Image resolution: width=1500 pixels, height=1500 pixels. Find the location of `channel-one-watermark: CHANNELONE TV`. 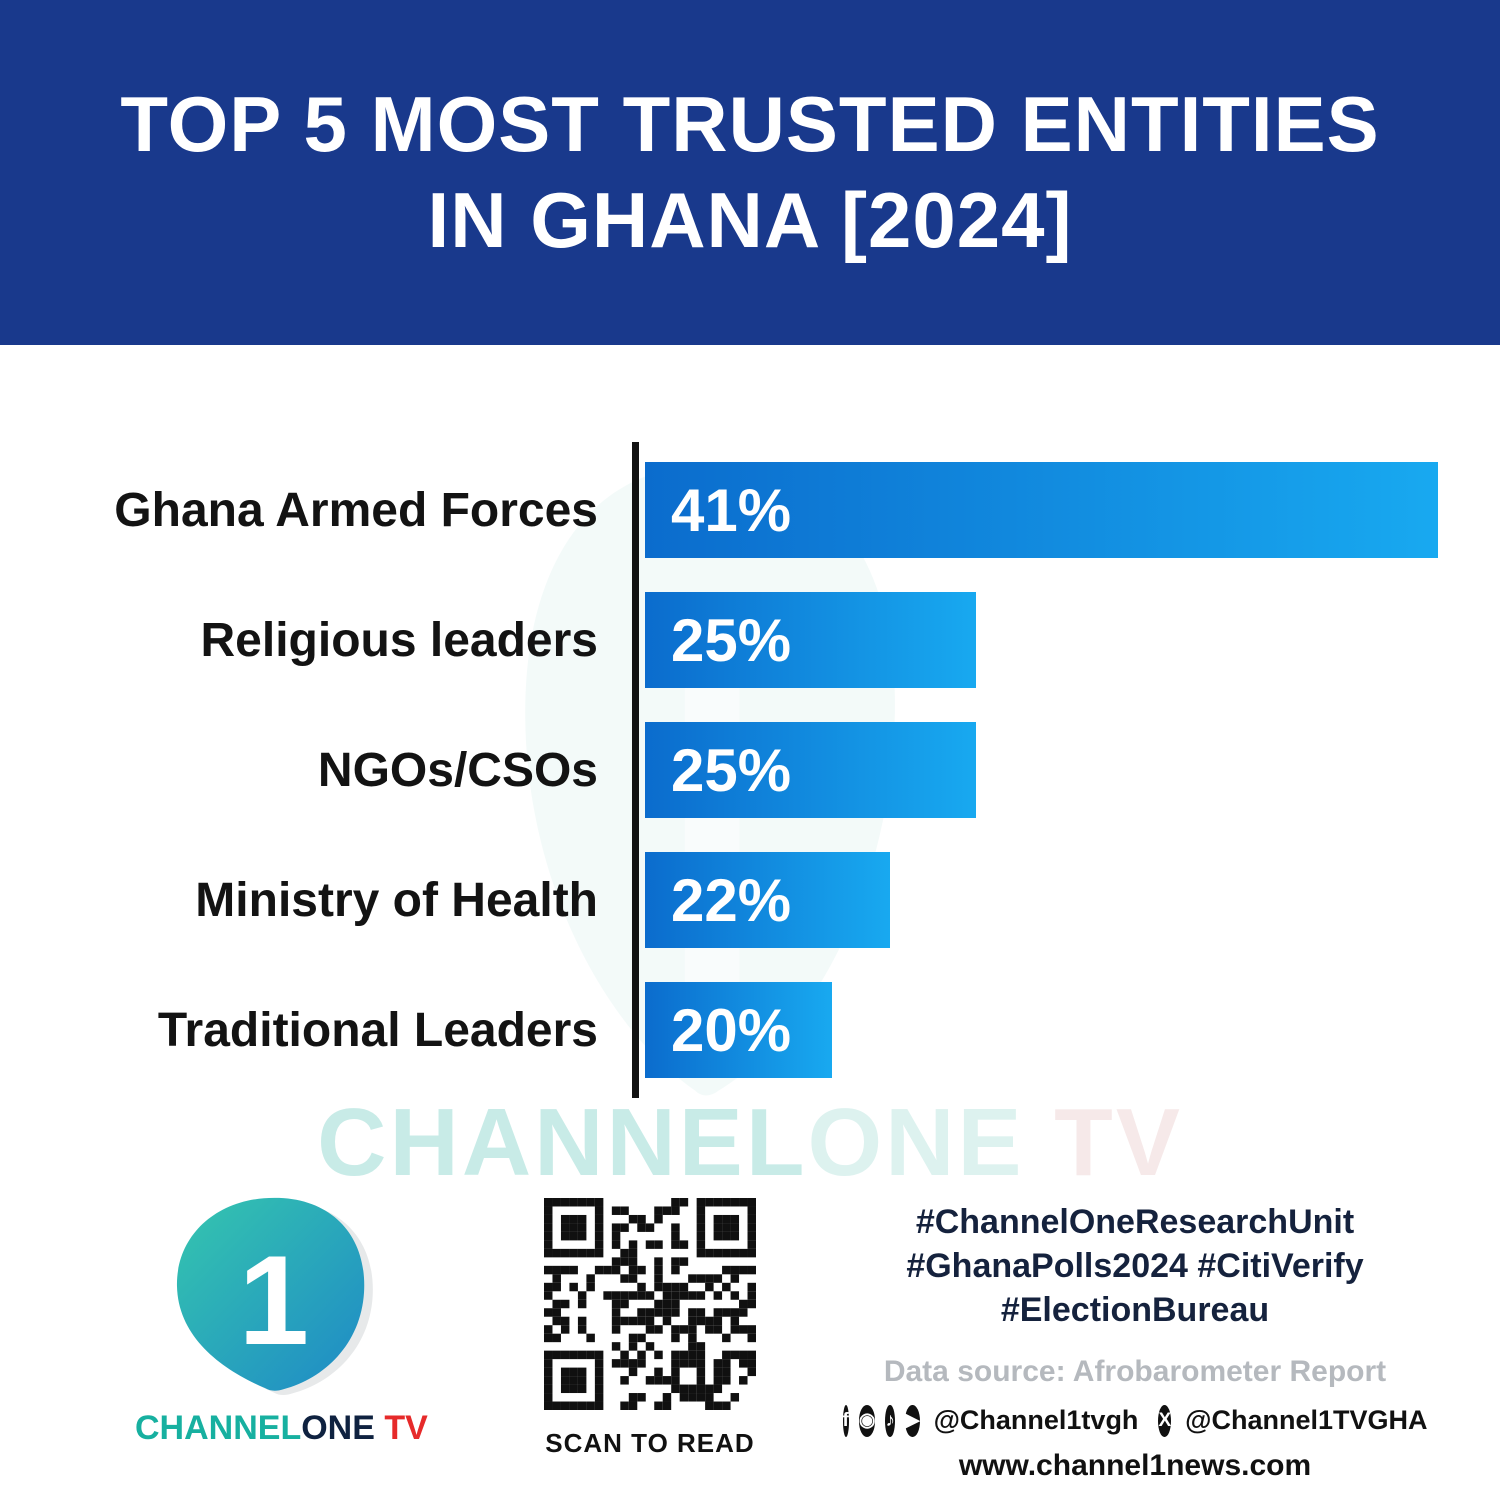

channel-one-watermark: CHANNELONE TV is located at coordinates (750, 1143).